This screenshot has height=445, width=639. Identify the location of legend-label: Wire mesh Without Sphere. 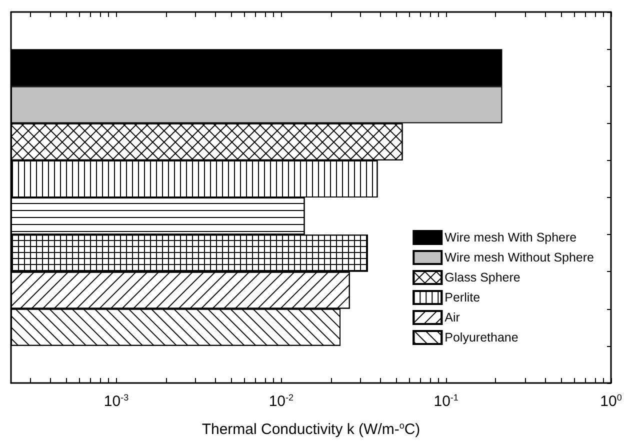
(519, 257).